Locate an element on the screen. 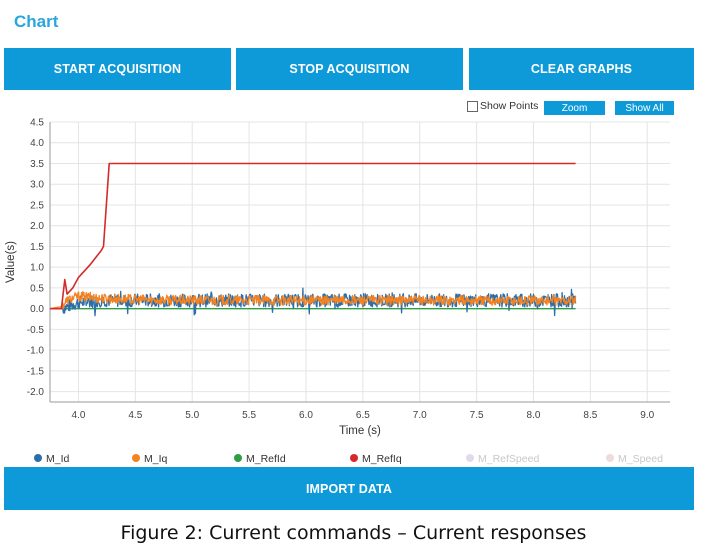 The image size is (707, 559). x-tick-label: 7.5 is located at coordinates (477, 415).